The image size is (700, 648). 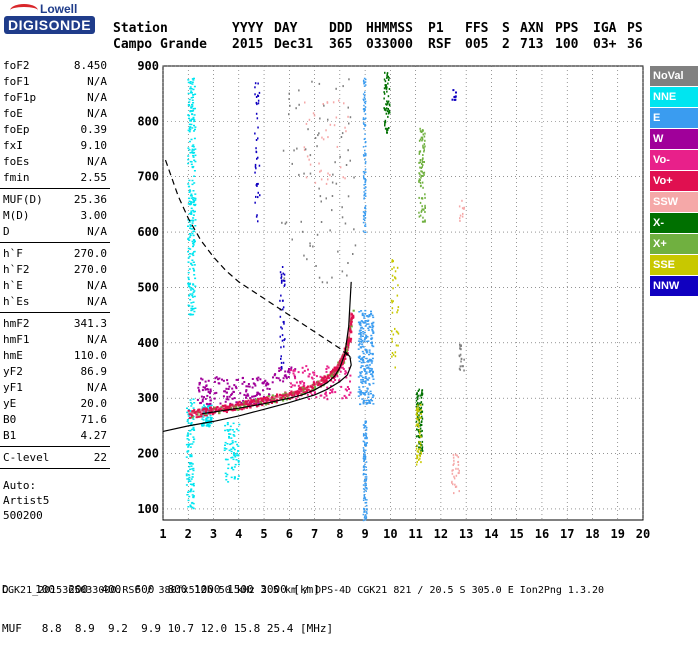 I want to click on y-tick-label: 700, so click(x=148, y=177).